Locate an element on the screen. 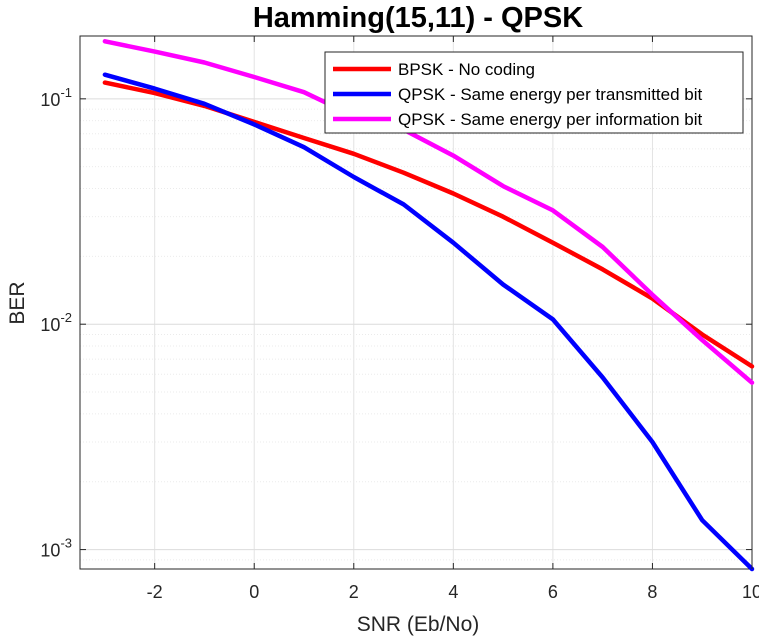 Image resolution: width=759 pixels, height=638 pixels. chart-title: Hamming(15,11) - QPSK is located at coordinates (418, 18).